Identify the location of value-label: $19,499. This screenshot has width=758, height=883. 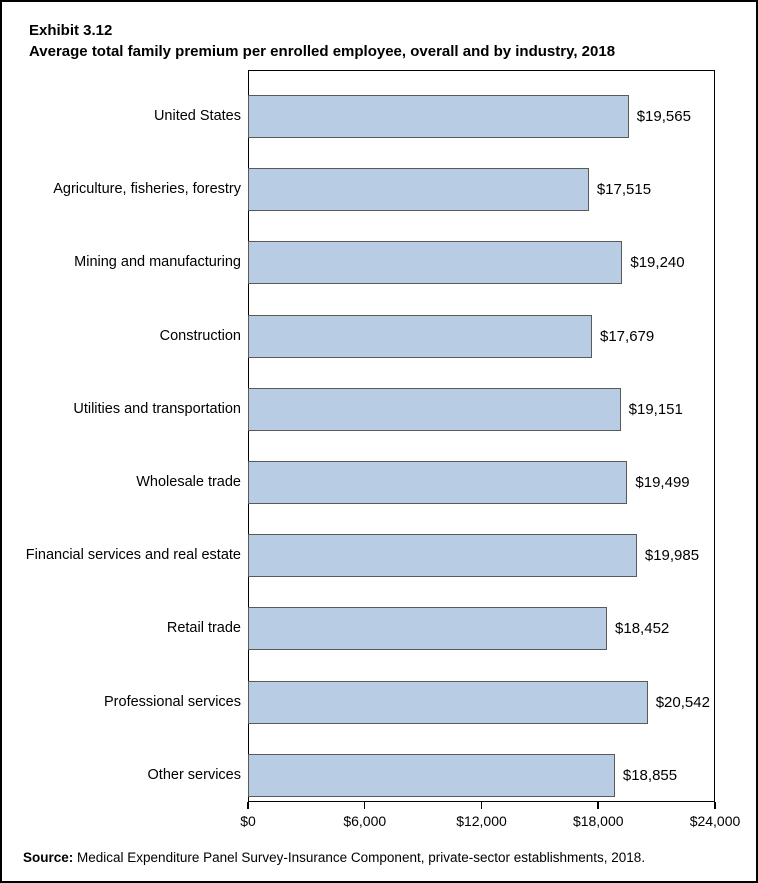
(662, 482).